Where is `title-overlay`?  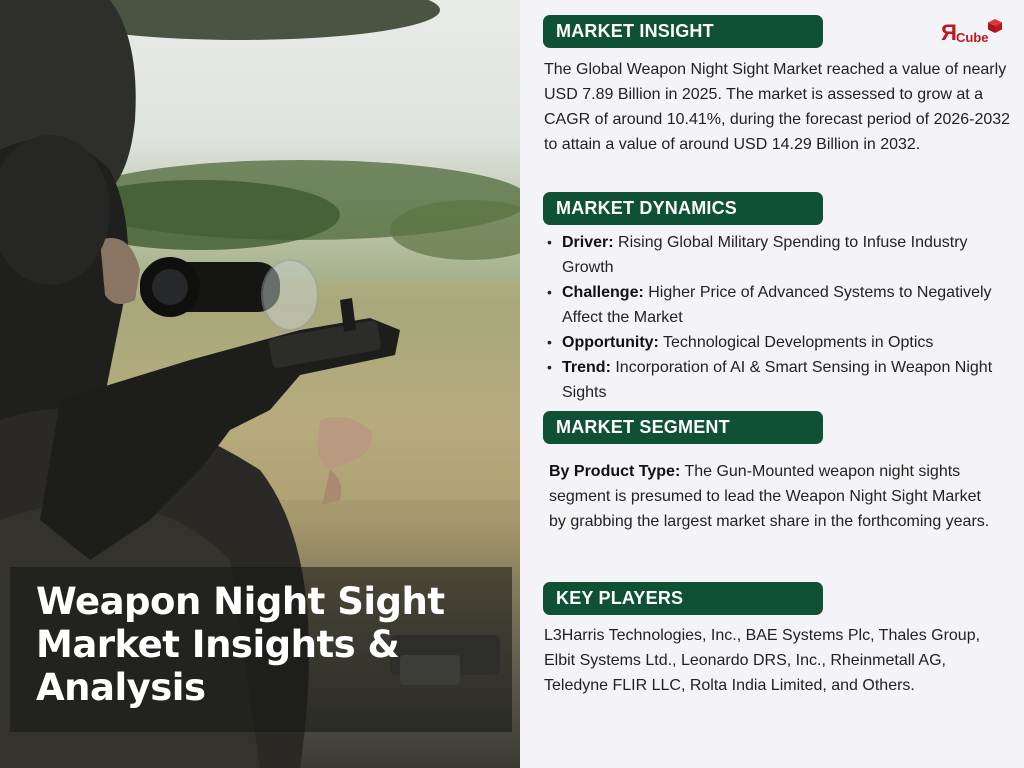
title-overlay is located at coordinates (261, 649).